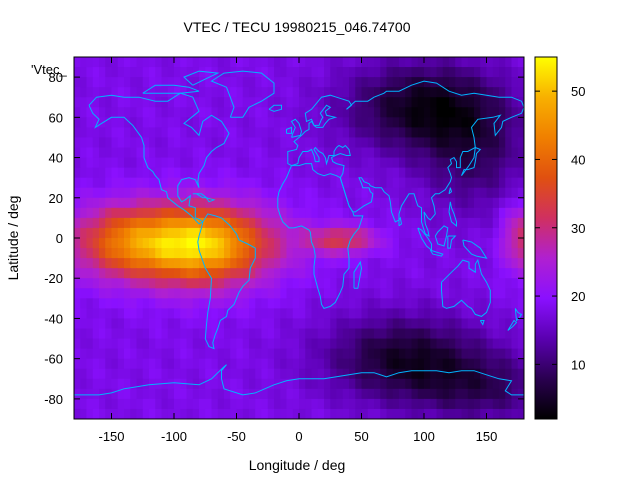  What do you see at coordinates (56, 198) in the screenshot?
I see `y-tick-label: 20` at bounding box center [56, 198].